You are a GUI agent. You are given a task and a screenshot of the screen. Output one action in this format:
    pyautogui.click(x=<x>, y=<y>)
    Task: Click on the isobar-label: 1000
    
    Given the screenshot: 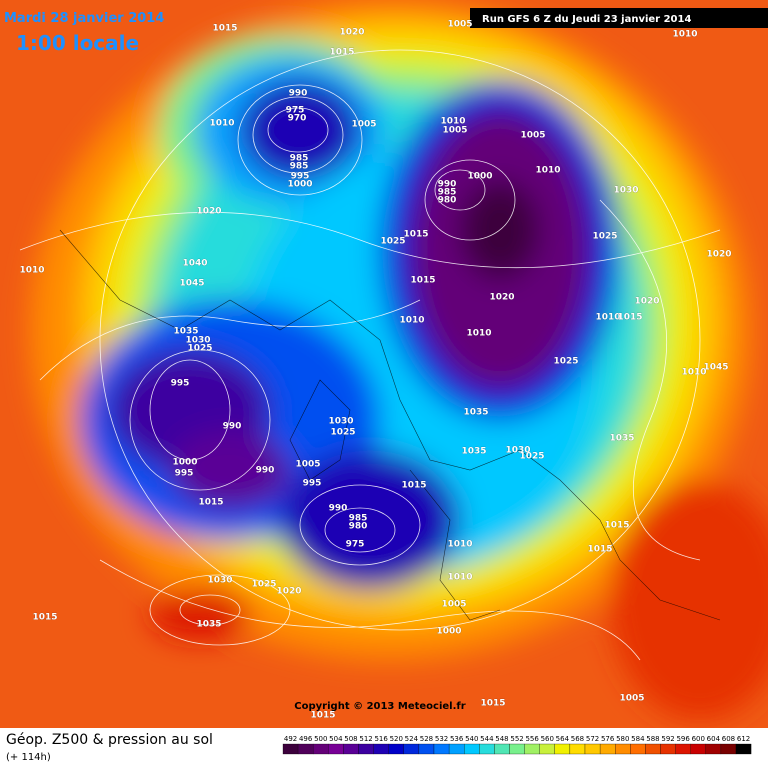 What is the action you would take?
    pyautogui.click(x=479, y=177)
    